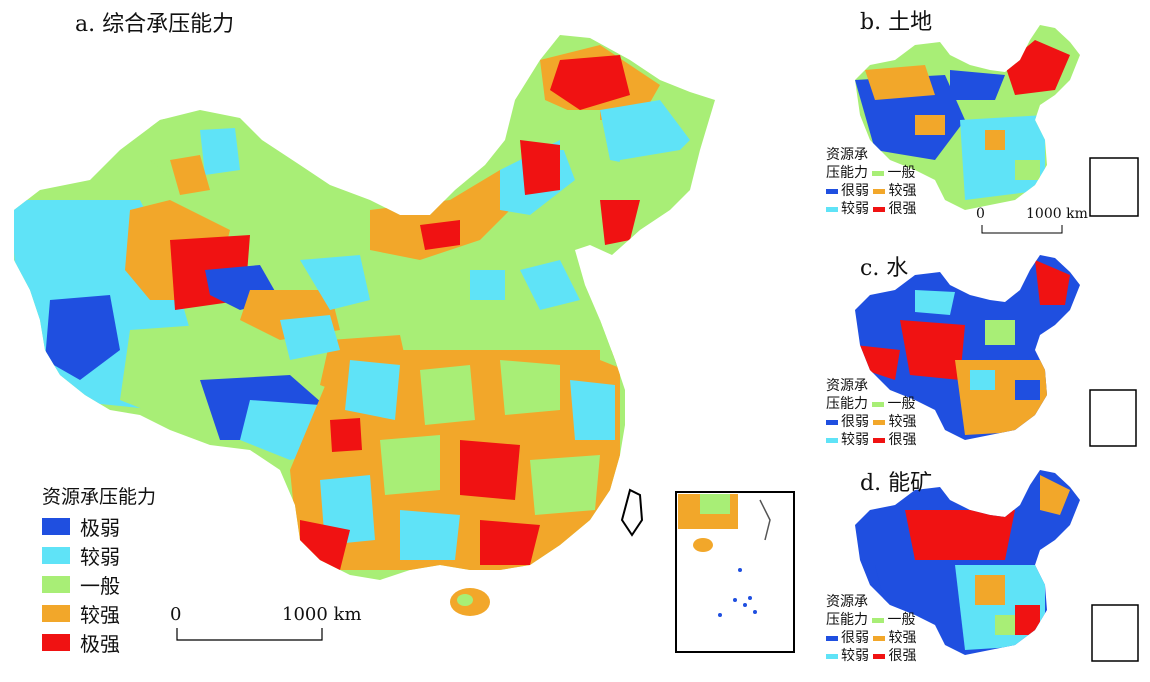 This screenshot has width=1150, height=682. I want to click on legend-d-title-2: 压能力 一般, so click(871, 620).